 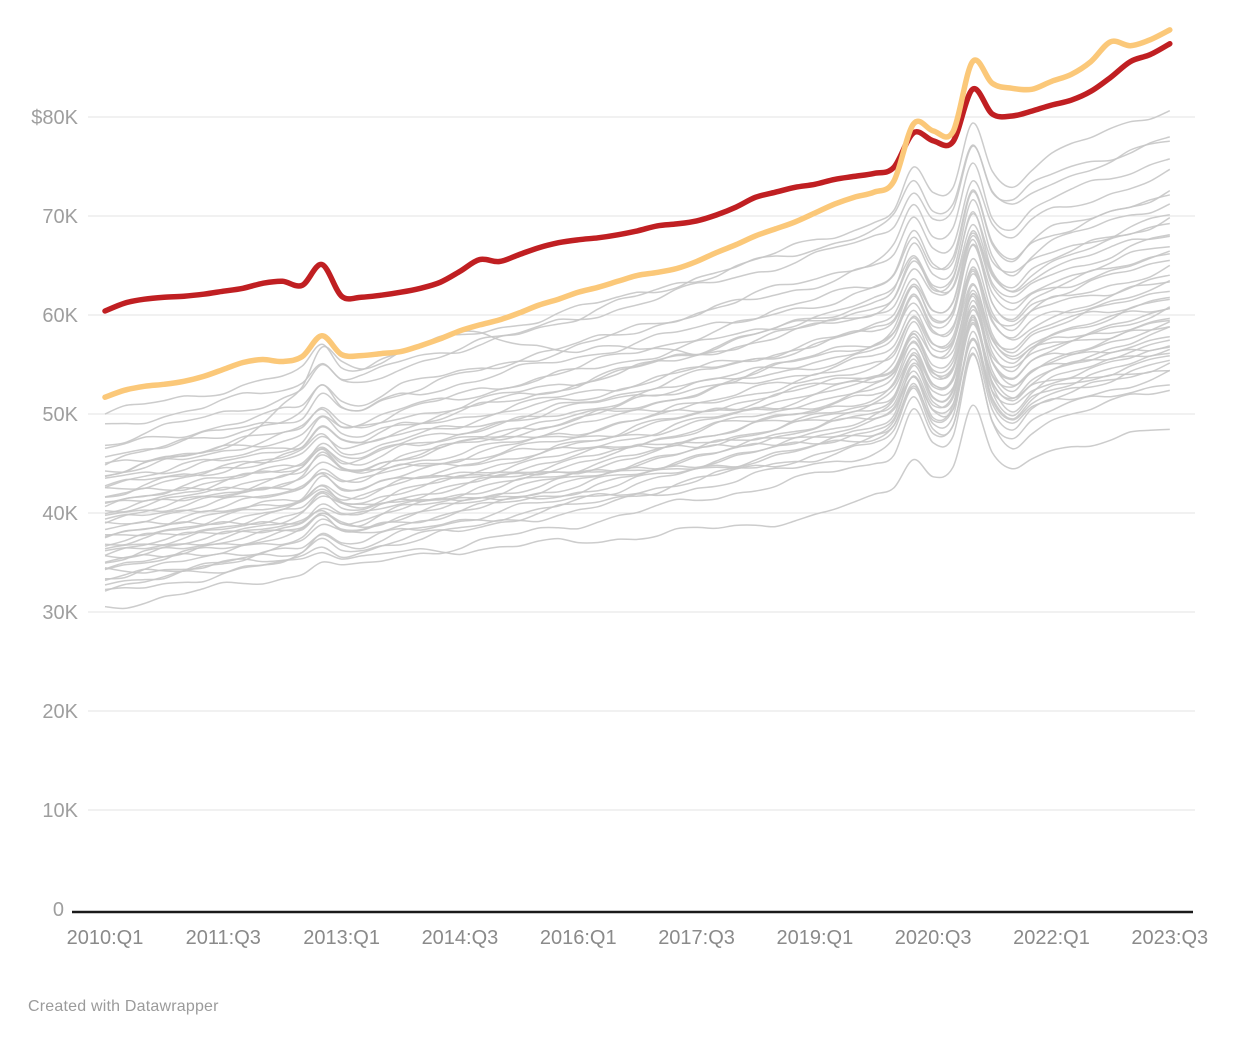 I want to click on y-axis-label: 20K, so click(x=60, y=712).